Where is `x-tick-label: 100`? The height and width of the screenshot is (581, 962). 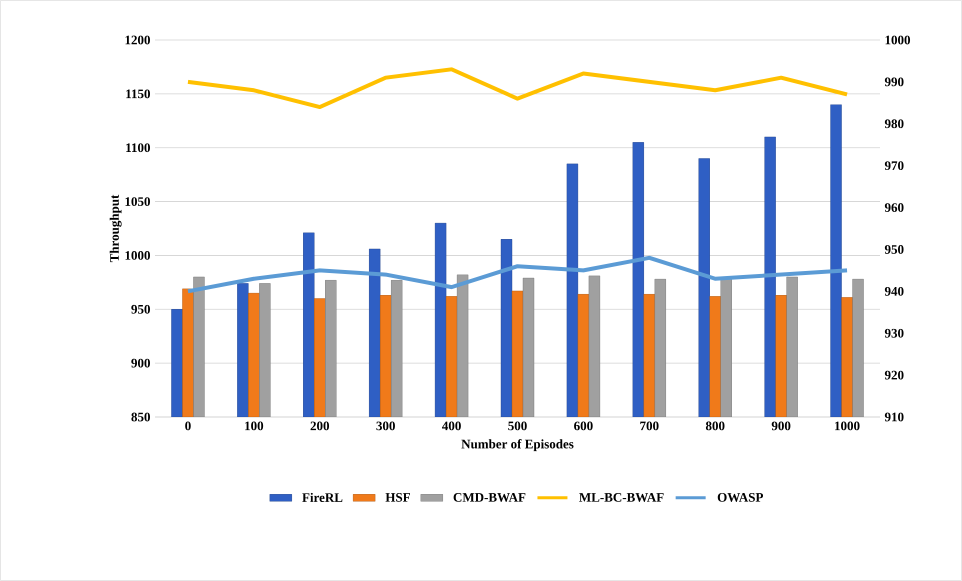
x-tick-label: 100 is located at coordinates (254, 426).